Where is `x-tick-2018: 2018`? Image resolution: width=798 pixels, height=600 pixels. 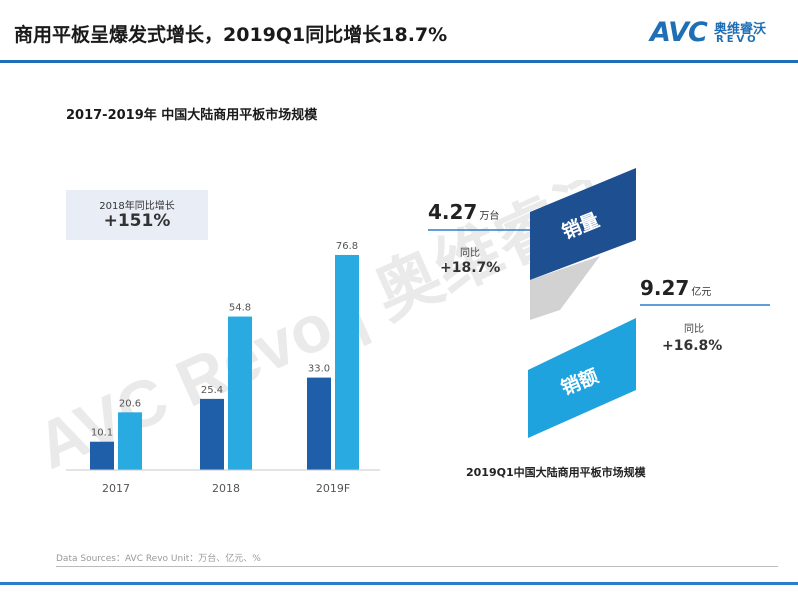 x-tick-2018: 2018 is located at coordinates (226, 488).